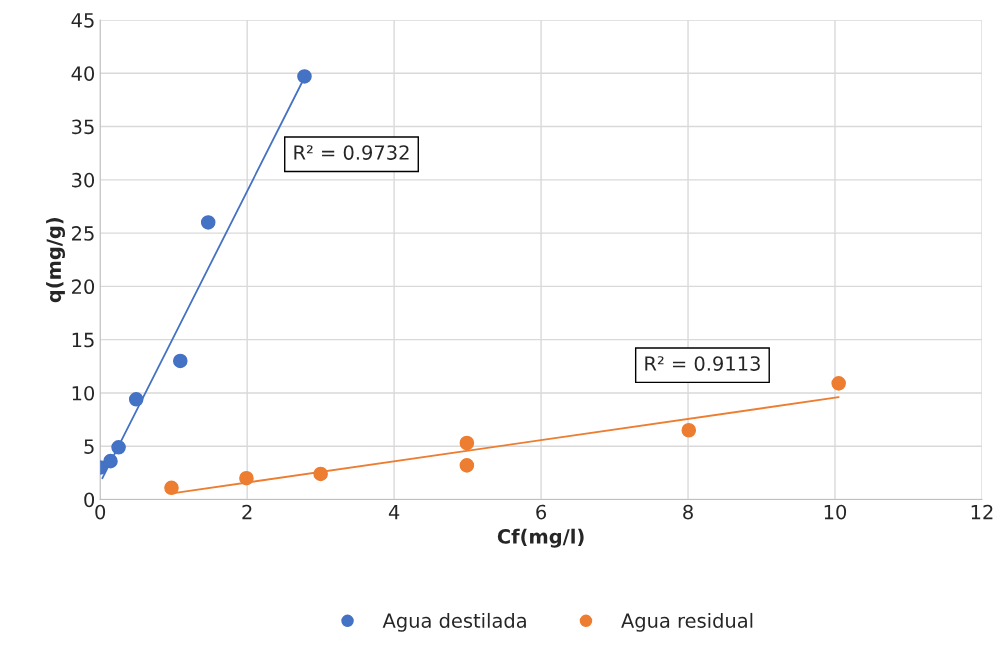 Image resolution: width=1002 pixels, height=666 pixels. I want to click on x-tick-label: 4, so click(394, 512).